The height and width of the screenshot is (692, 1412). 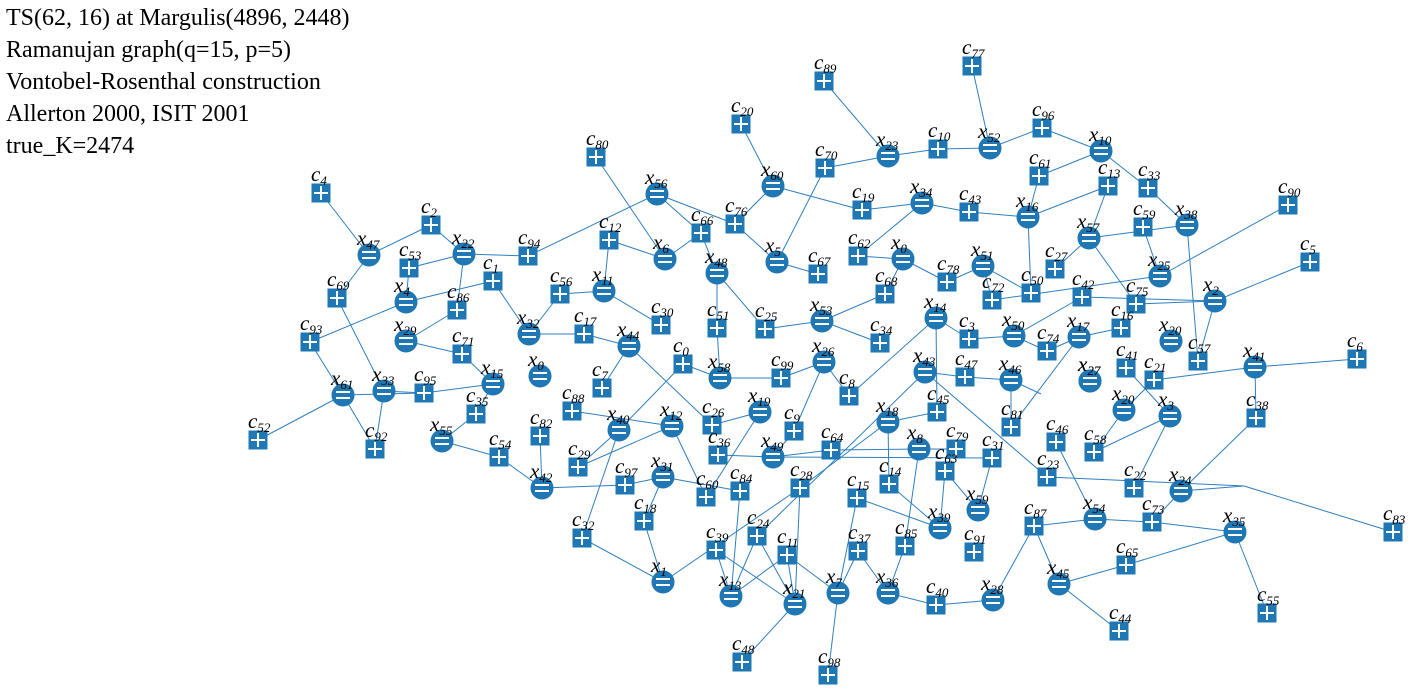 What do you see at coordinates (720, 378) in the screenshot?
I see `variable-node-x58` at bounding box center [720, 378].